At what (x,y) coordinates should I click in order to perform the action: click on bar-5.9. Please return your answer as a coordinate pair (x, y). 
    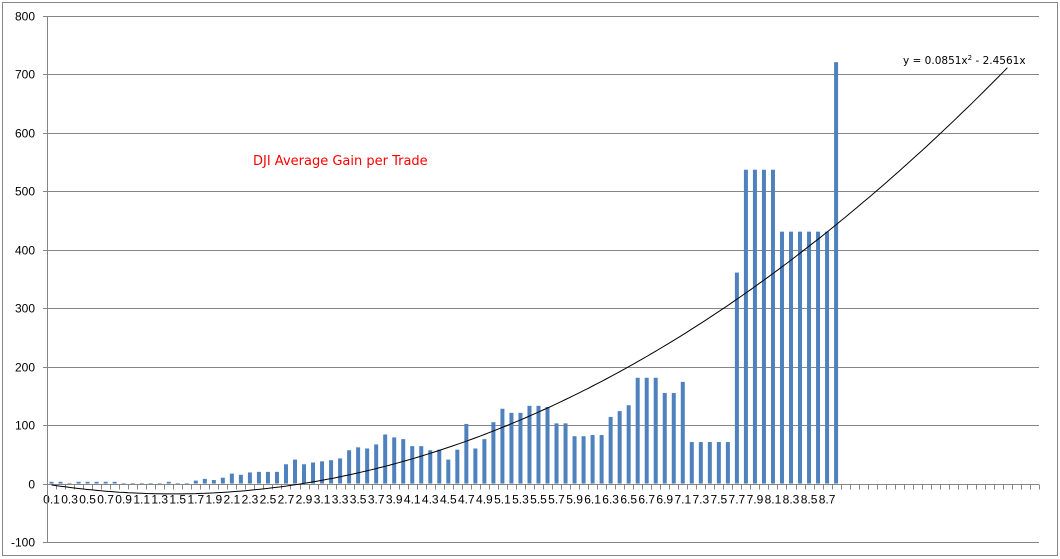
    Looking at the image, I should click on (574, 460).